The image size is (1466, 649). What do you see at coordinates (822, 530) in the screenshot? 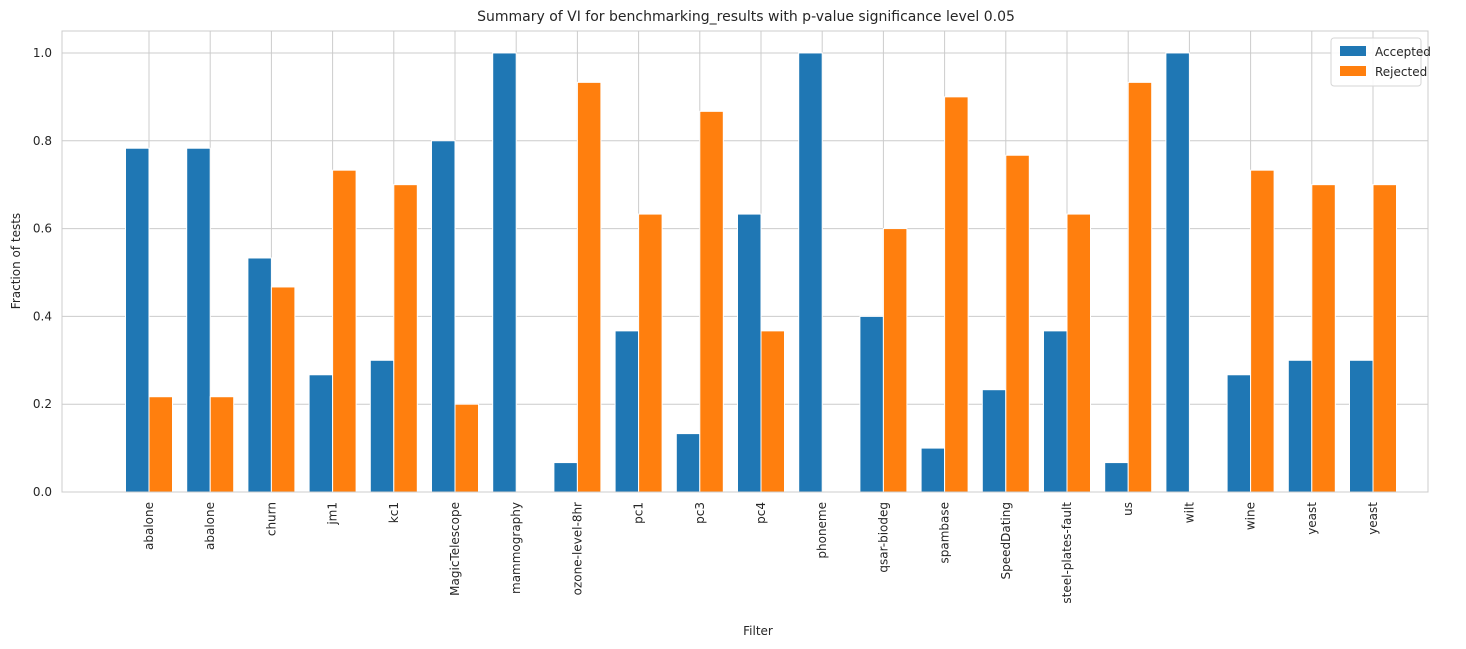
I see `x-tick-label: phoneme` at bounding box center [822, 530].